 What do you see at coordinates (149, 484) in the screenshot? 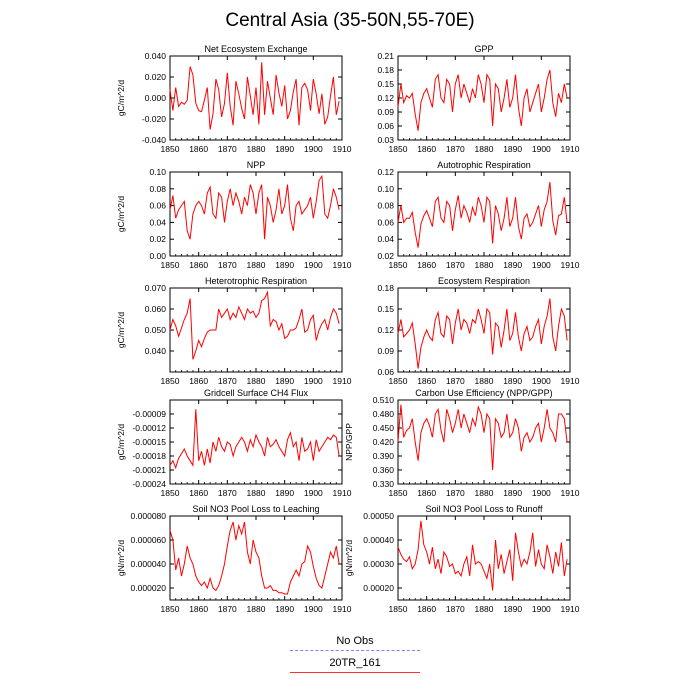
I see `y-tick-label: -0.00024` at bounding box center [149, 484].